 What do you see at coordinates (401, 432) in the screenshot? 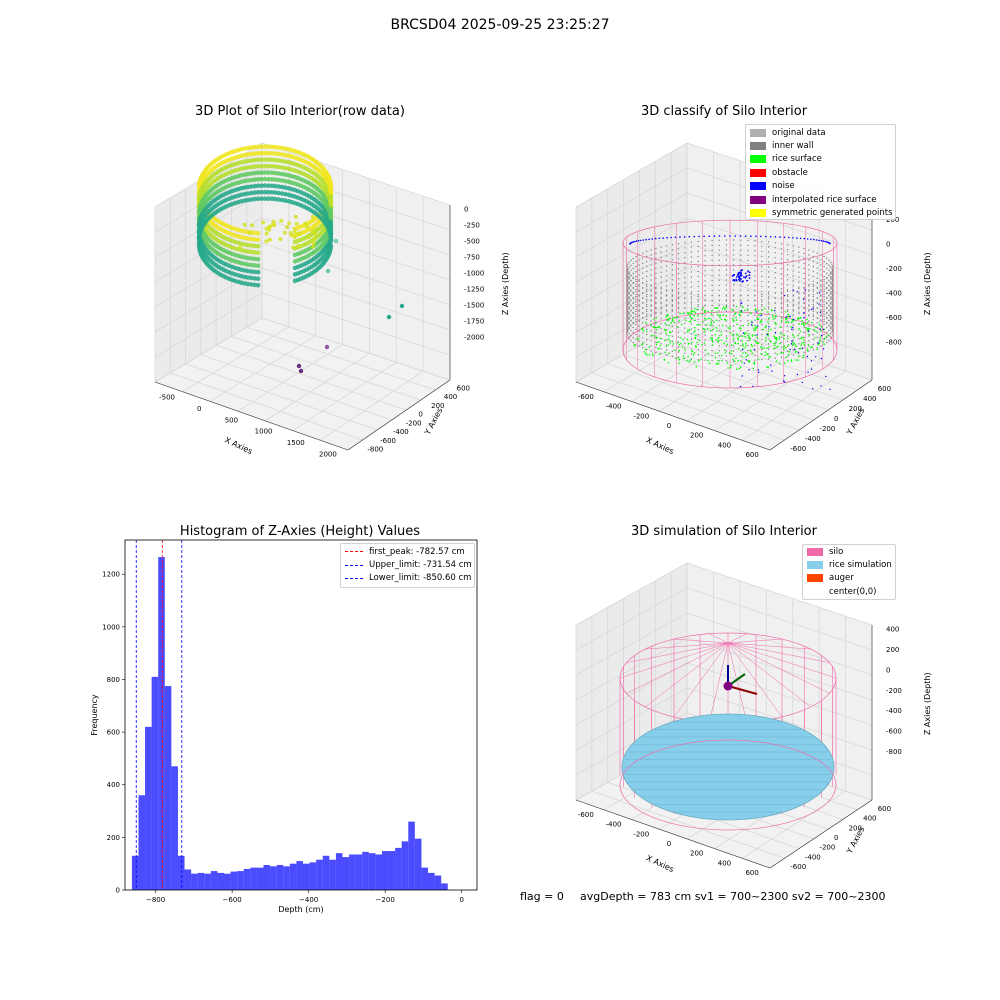
I see `p1-y-tick-label: -400` at bounding box center [401, 432].